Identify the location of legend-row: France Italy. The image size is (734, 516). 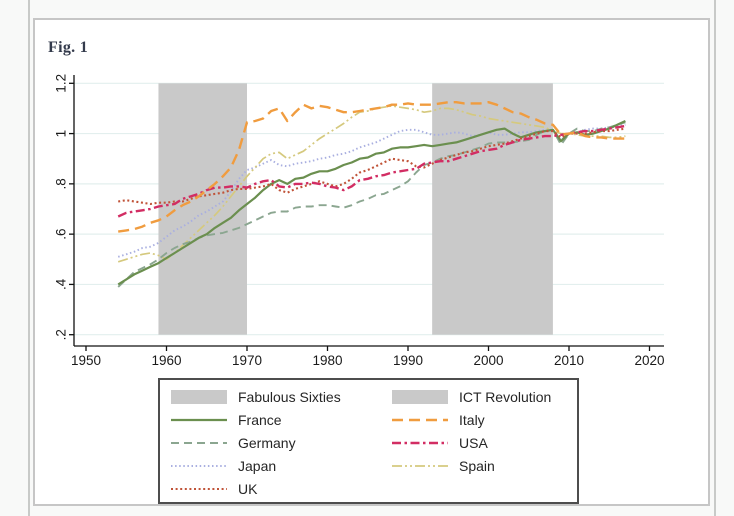
(374, 419).